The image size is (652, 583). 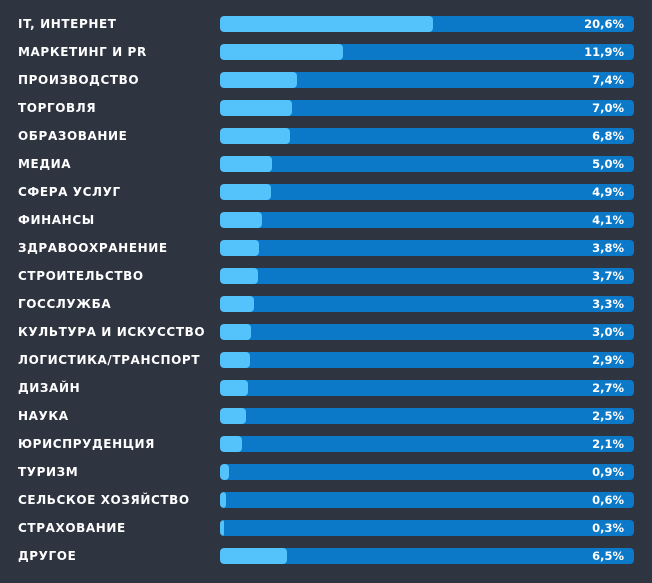 What do you see at coordinates (48, 472) in the screenshot?
I see `category-label: ТУРИЗМ` at bounding box center [48, 472].